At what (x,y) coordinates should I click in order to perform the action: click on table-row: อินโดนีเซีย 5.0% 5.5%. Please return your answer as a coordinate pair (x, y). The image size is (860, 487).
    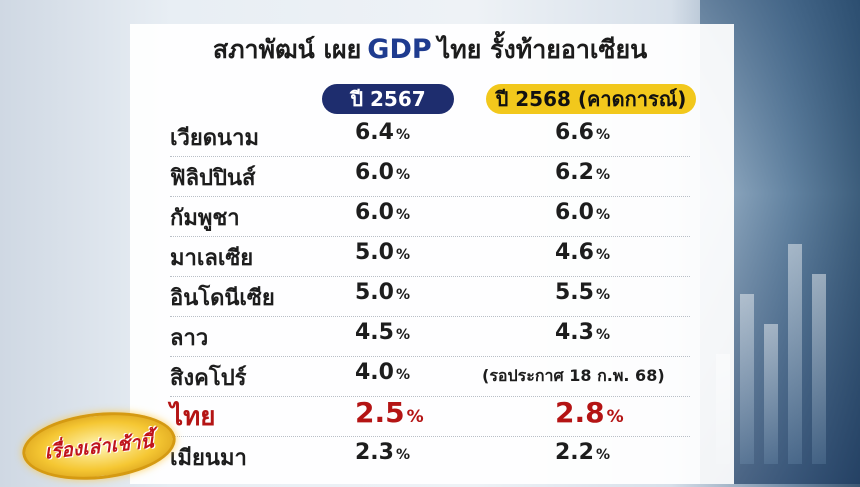
    Looking at the image, I should click on (430, 296).